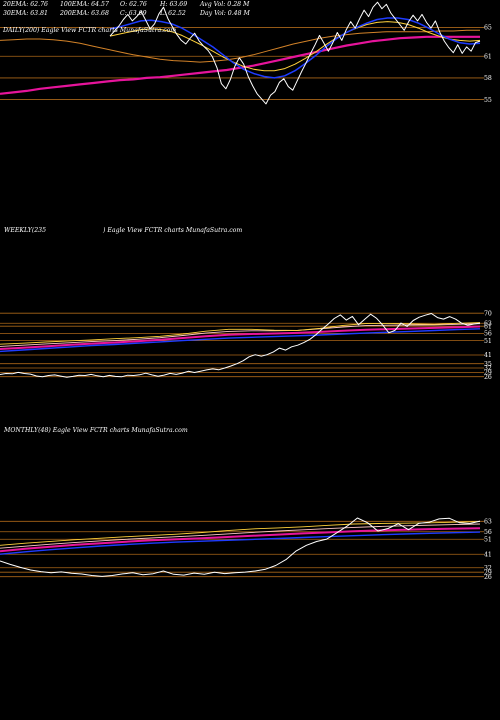  I want to click on monthly-tick-label: 41, so click(488, 554).